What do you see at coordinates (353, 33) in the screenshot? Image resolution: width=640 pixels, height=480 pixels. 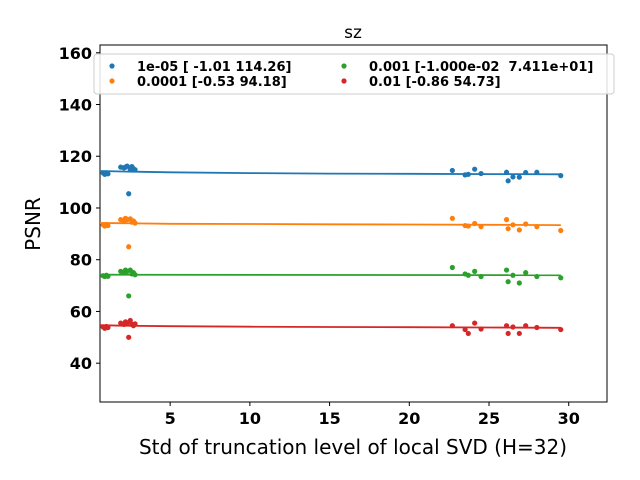 I see `chart-title: sz` at bounding box center [353, 33].